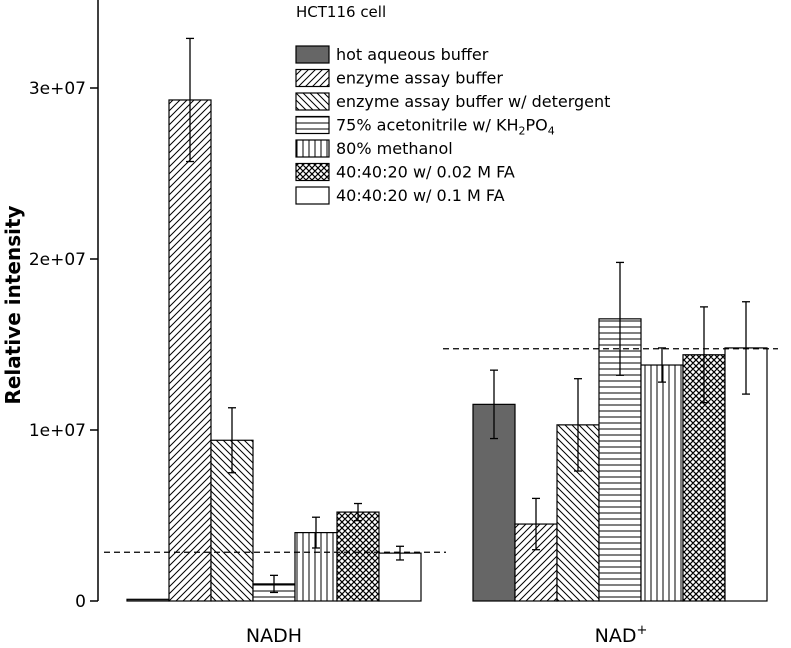  Describe the element at coordinates (394, 148) in the screenshot. I see `legend-label: 80% methanol` at that location.